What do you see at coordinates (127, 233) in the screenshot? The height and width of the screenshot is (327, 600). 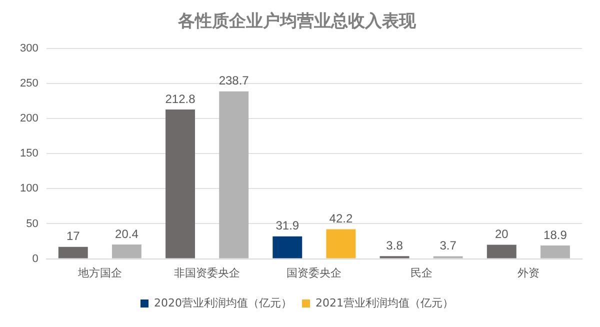 I see `data-label: 20.4` at bounding box center [127, 233].